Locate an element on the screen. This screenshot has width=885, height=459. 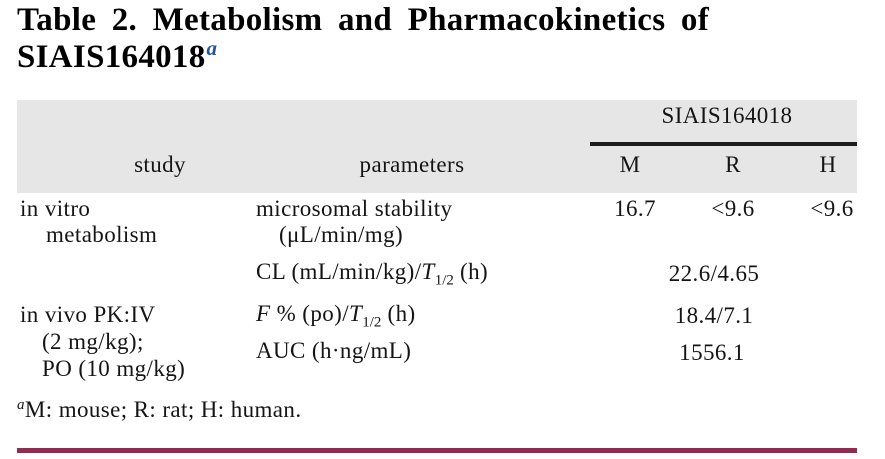
cell-study-invivo-line1: in vivo PK:IV is located at coordinates (88, 314).